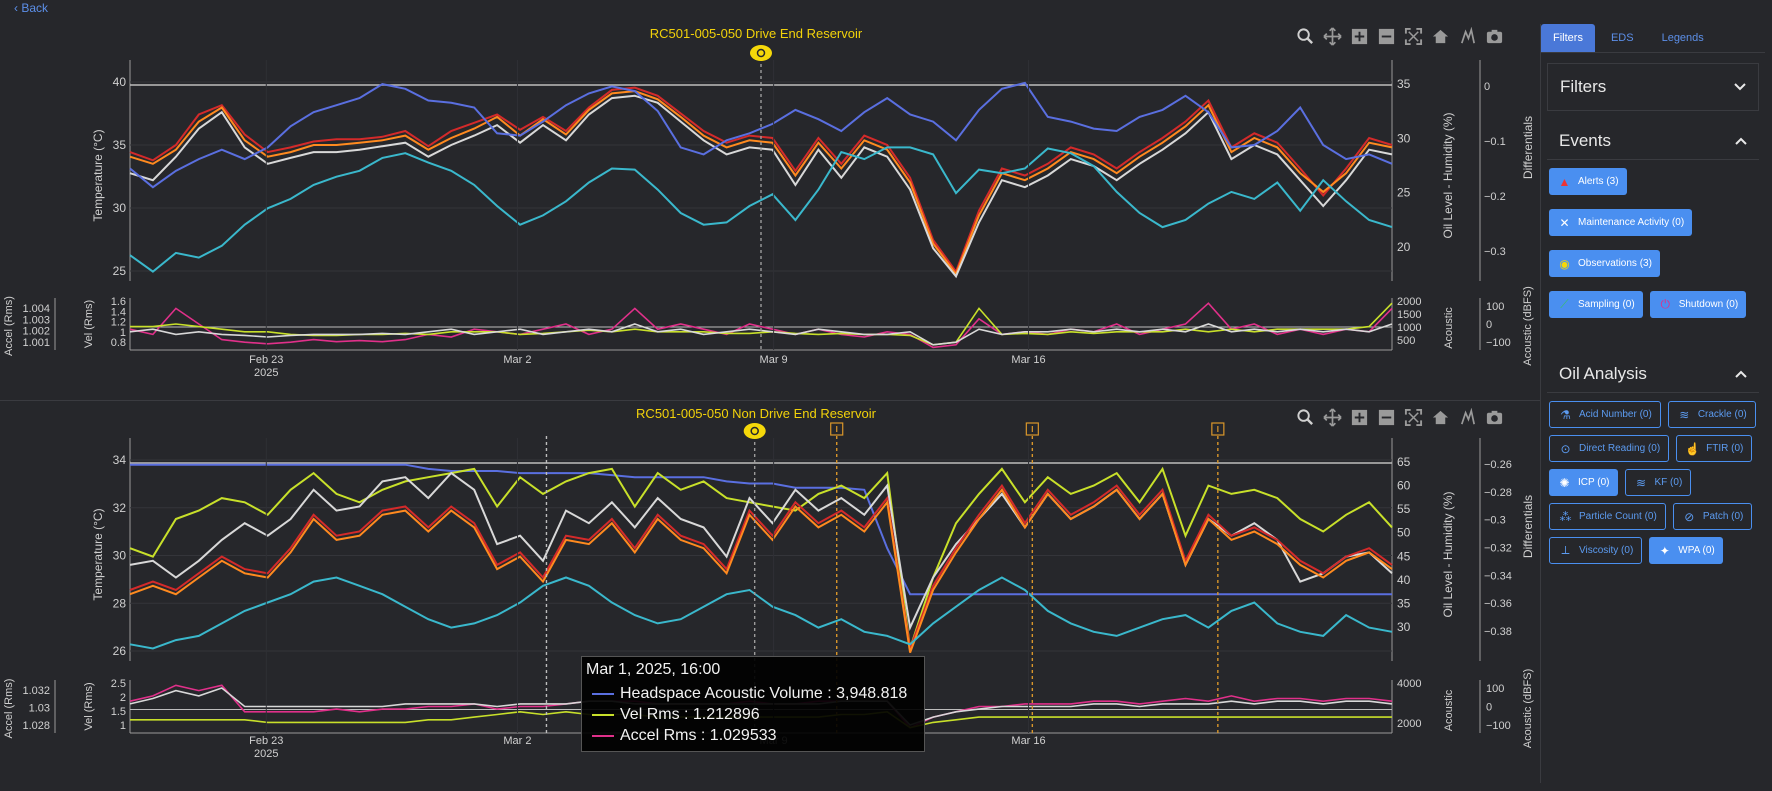  Describe the element at coordinates (1404, 247) in the screenshot. I see `y2-tick-label: 20` at that location.